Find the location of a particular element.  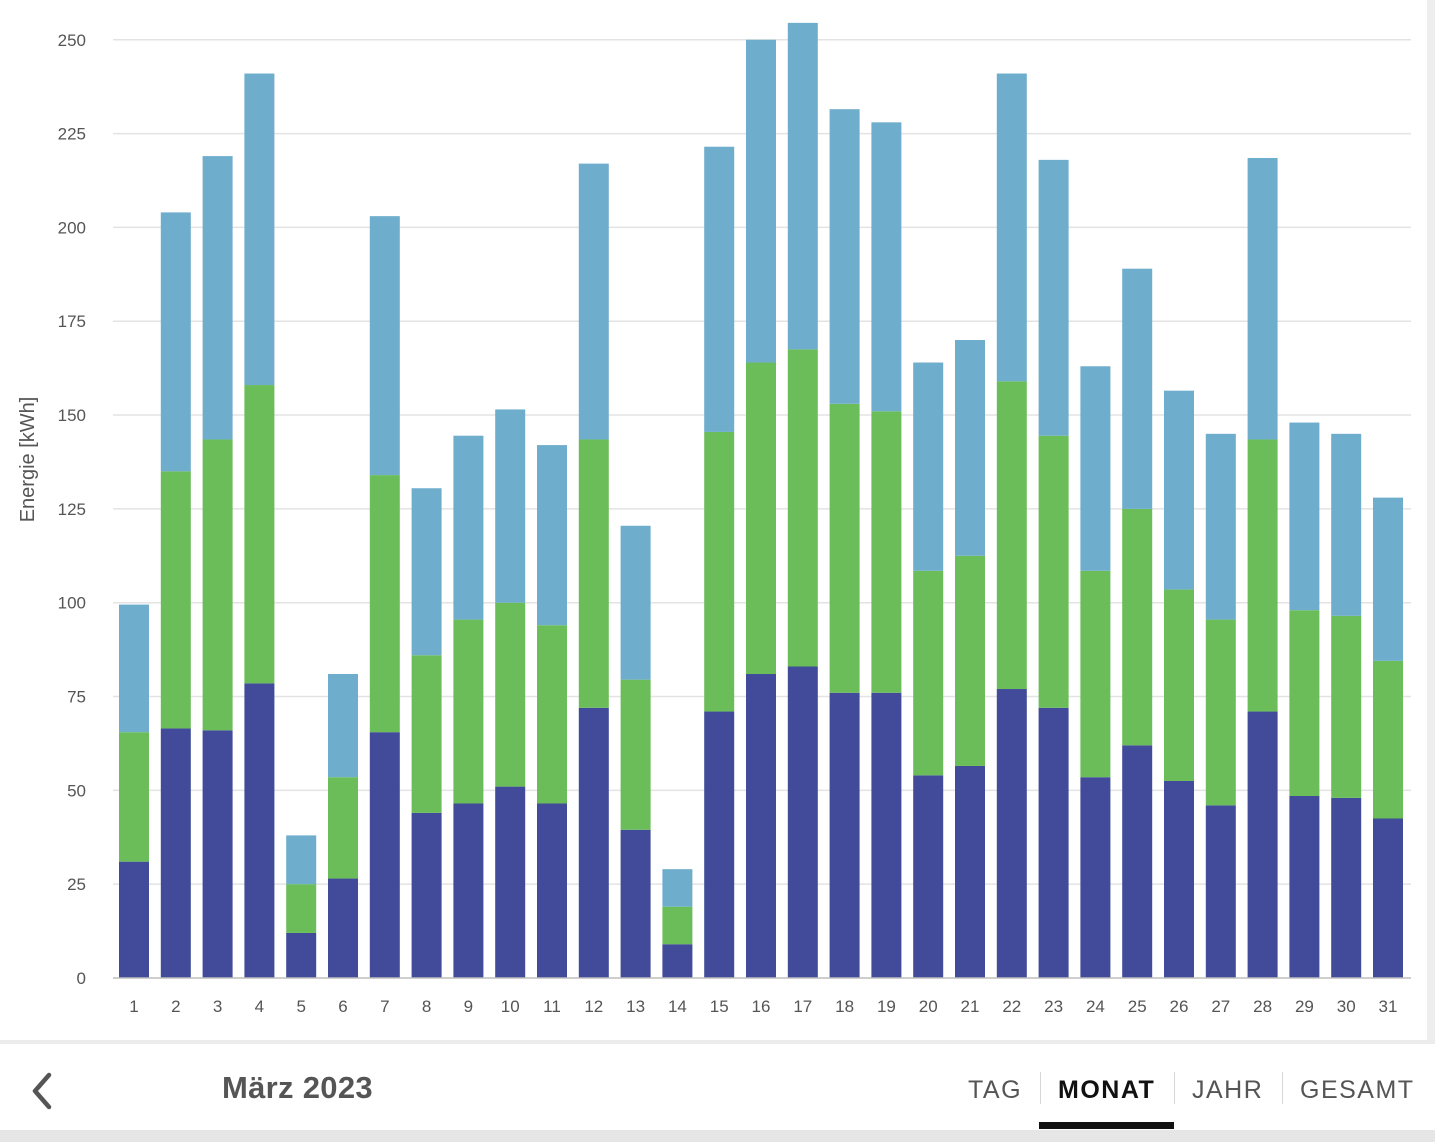

y-tick-label: 125 is located at coordinates (72, 509).